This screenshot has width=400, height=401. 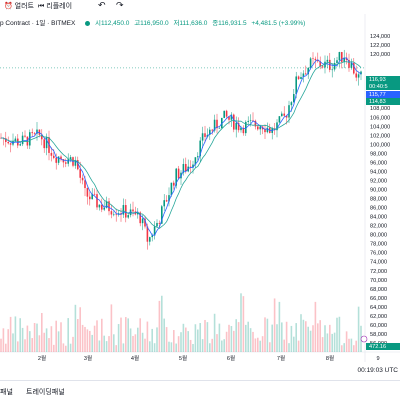 What do you see at coordinates (380, 118) in the screenshot?
I see `price-axis-label: 106,000` at bounding box center [380, 118].